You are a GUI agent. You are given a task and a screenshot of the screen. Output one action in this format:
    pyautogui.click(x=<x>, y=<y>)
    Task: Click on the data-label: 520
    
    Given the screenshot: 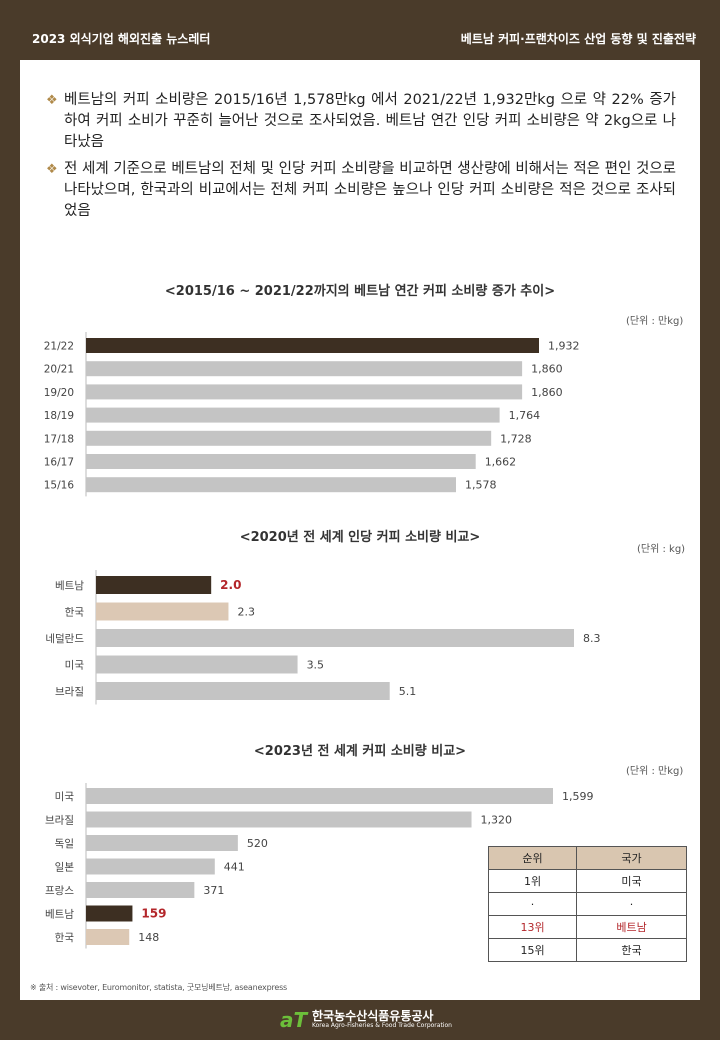 What is the action you would take?
    pyautogui.click(x=257, y=843)
    